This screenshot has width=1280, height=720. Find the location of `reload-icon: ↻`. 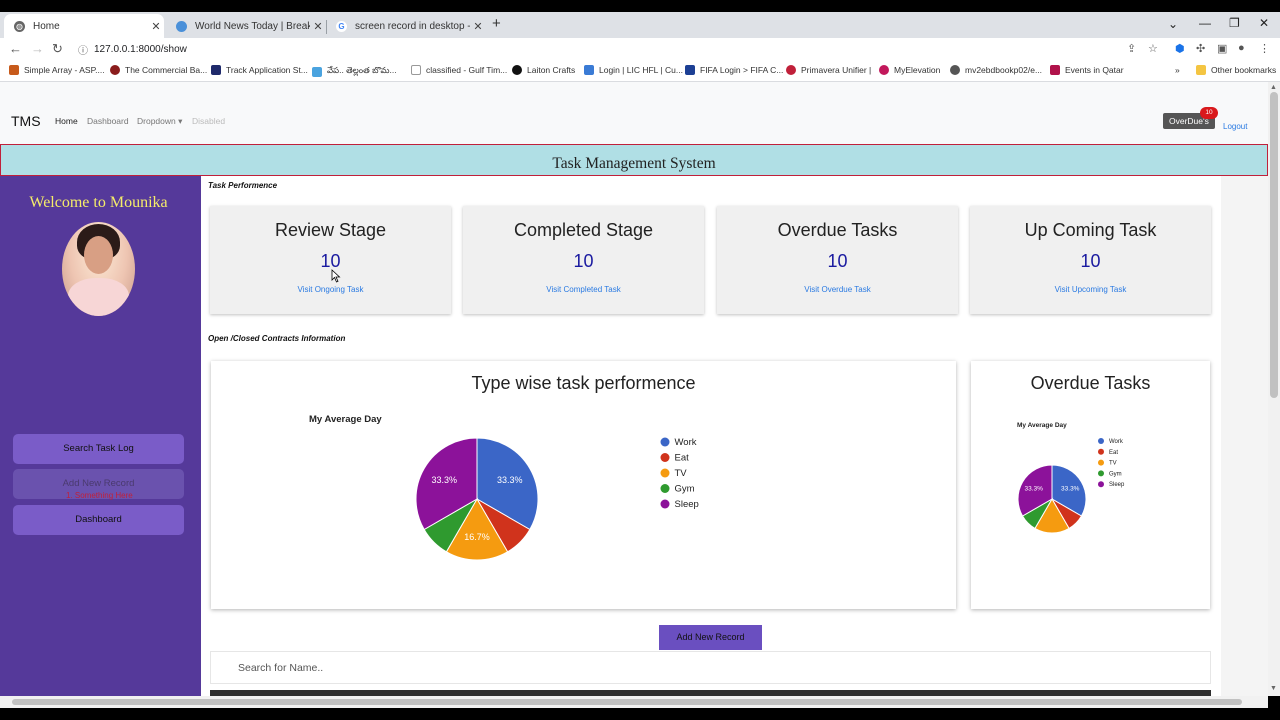

reload-icon: ↻ is located at coordinates (57, 48).